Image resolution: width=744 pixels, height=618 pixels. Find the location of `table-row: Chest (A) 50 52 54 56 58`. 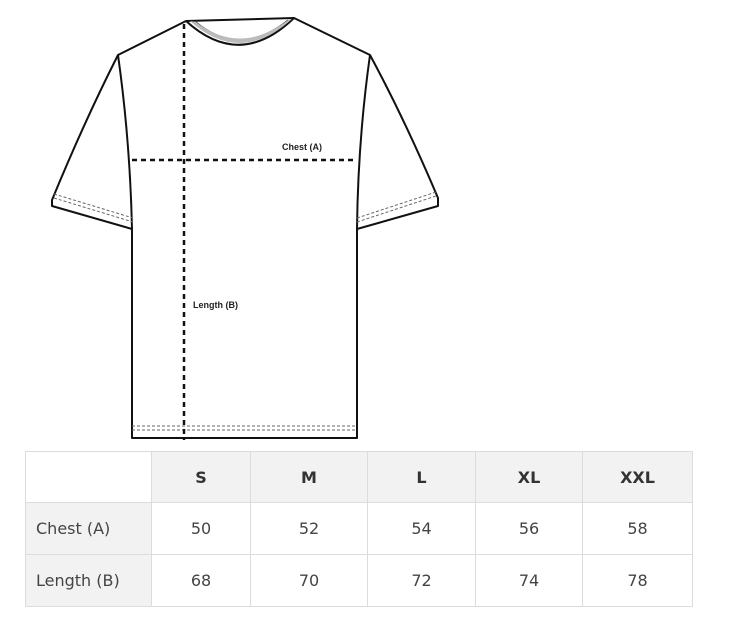

table-row: Chest (A) 50 52 54 56 58 is located at coordinates (359, 528).